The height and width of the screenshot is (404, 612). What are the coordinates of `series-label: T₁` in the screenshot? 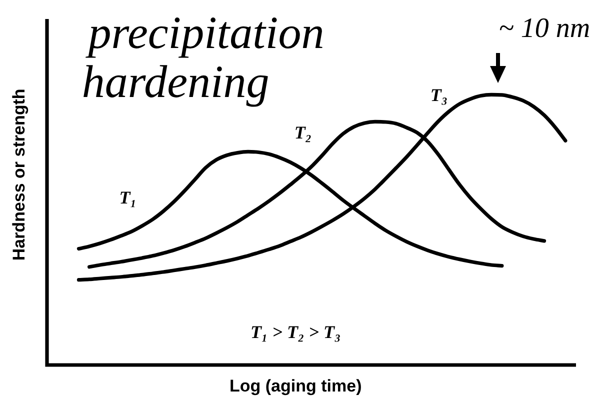 It's located at (128, 198).